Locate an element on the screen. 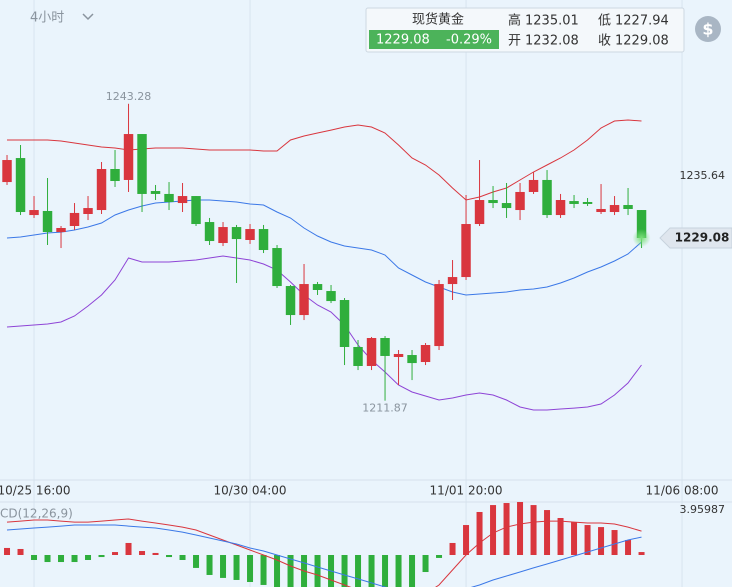  low-label: 低 is located at coordinates (604, 21).